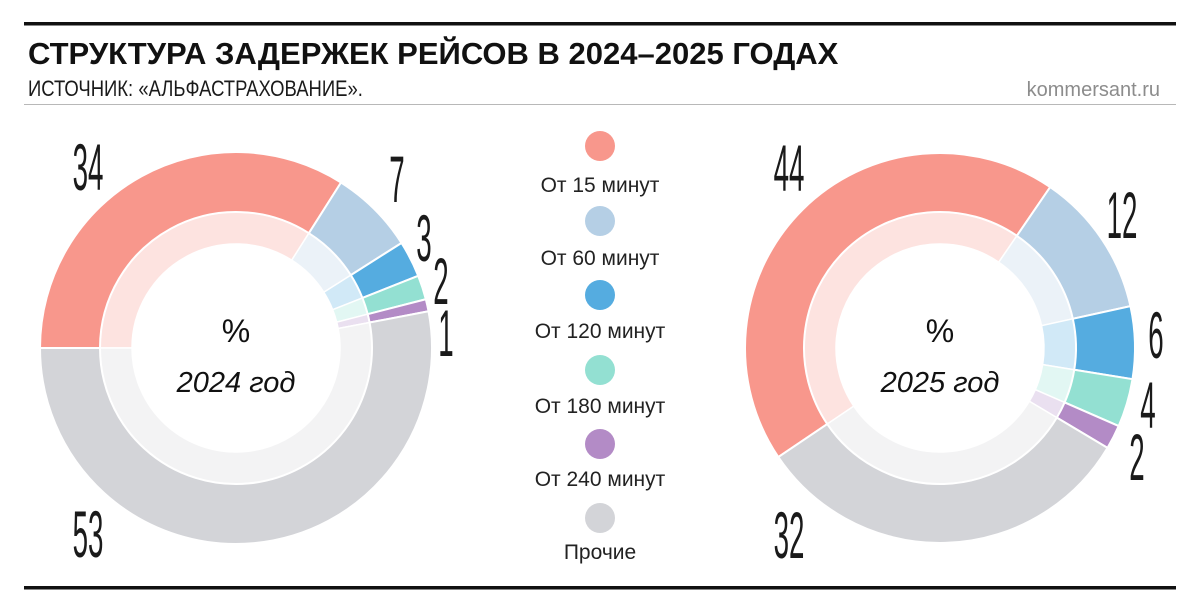 The width and height of the screenshot is (1200, 615). I want to click on top-rule, so click(600, 24).